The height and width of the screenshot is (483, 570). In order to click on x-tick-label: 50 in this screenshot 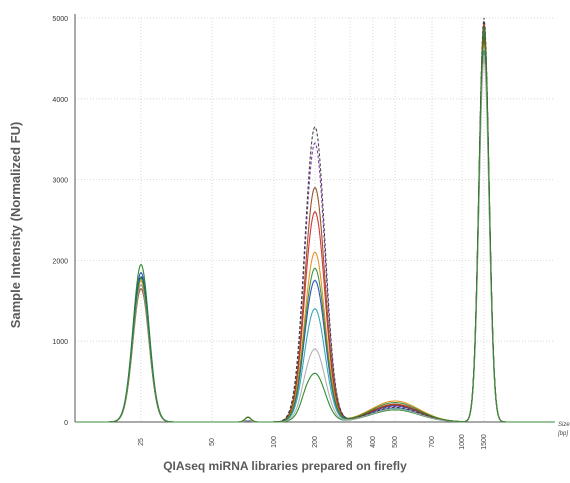, I will do `click(212, 442)`.